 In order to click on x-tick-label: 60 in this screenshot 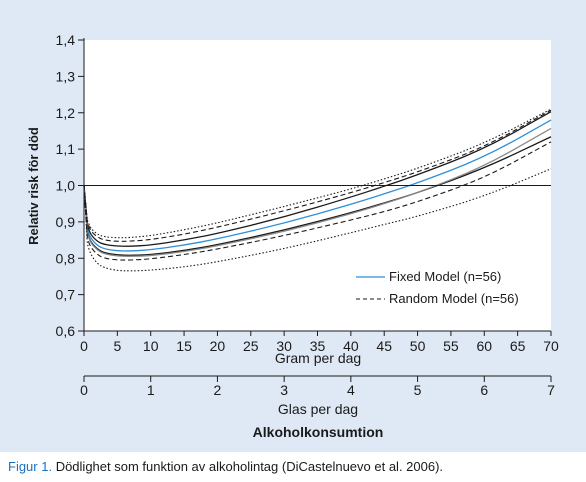, I will do `click(484, 346)`.